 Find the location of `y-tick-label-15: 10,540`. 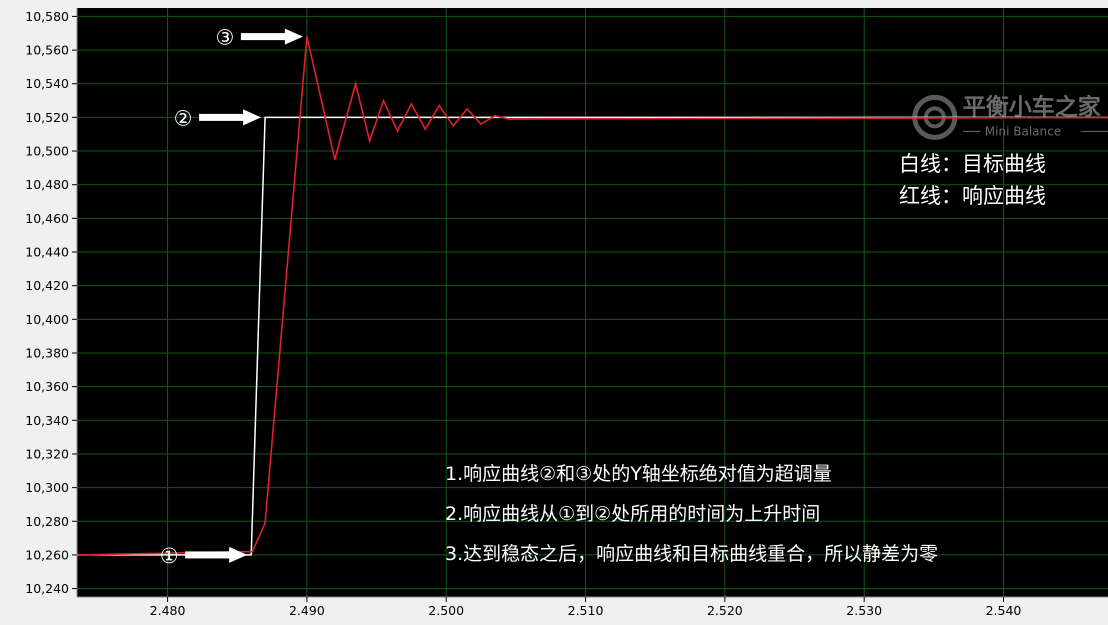

y-tick-label-15: 10,540 is located at coordinates (47, 83).